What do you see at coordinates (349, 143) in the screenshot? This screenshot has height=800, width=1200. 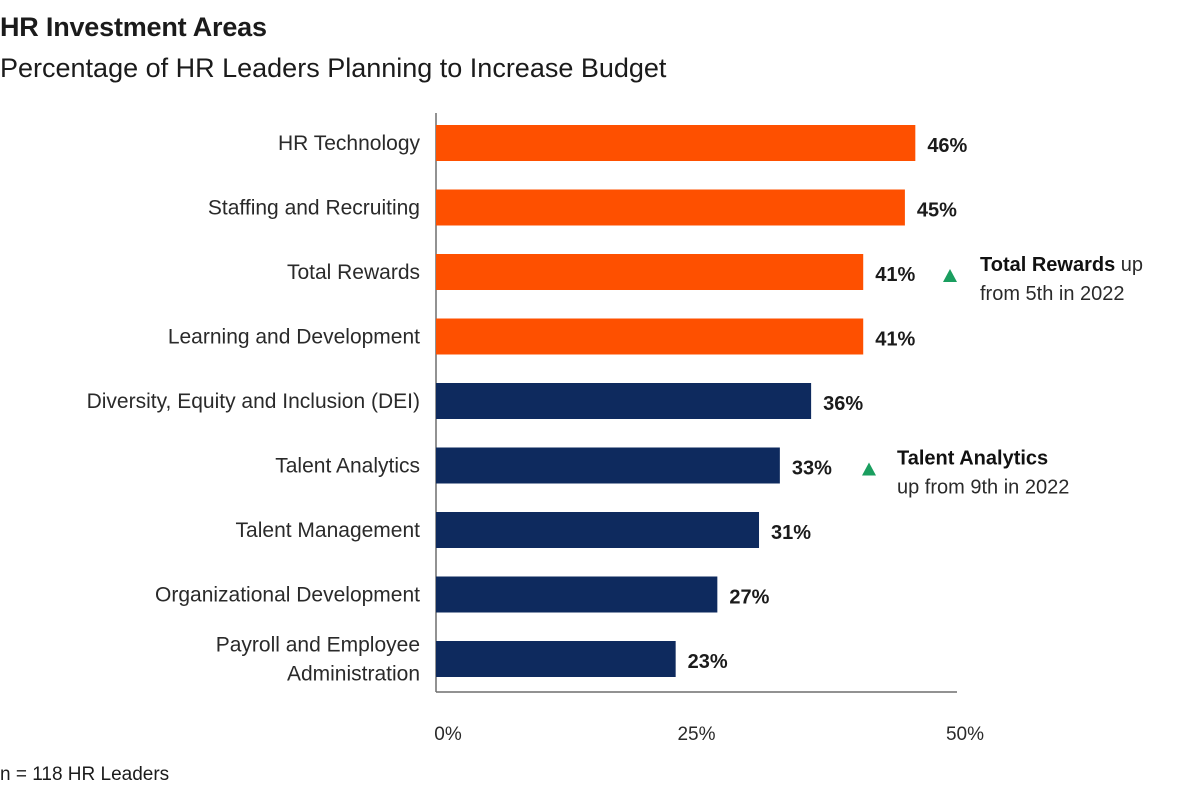 I see `category-label: HR Technology` at bounding box center [349, 143].